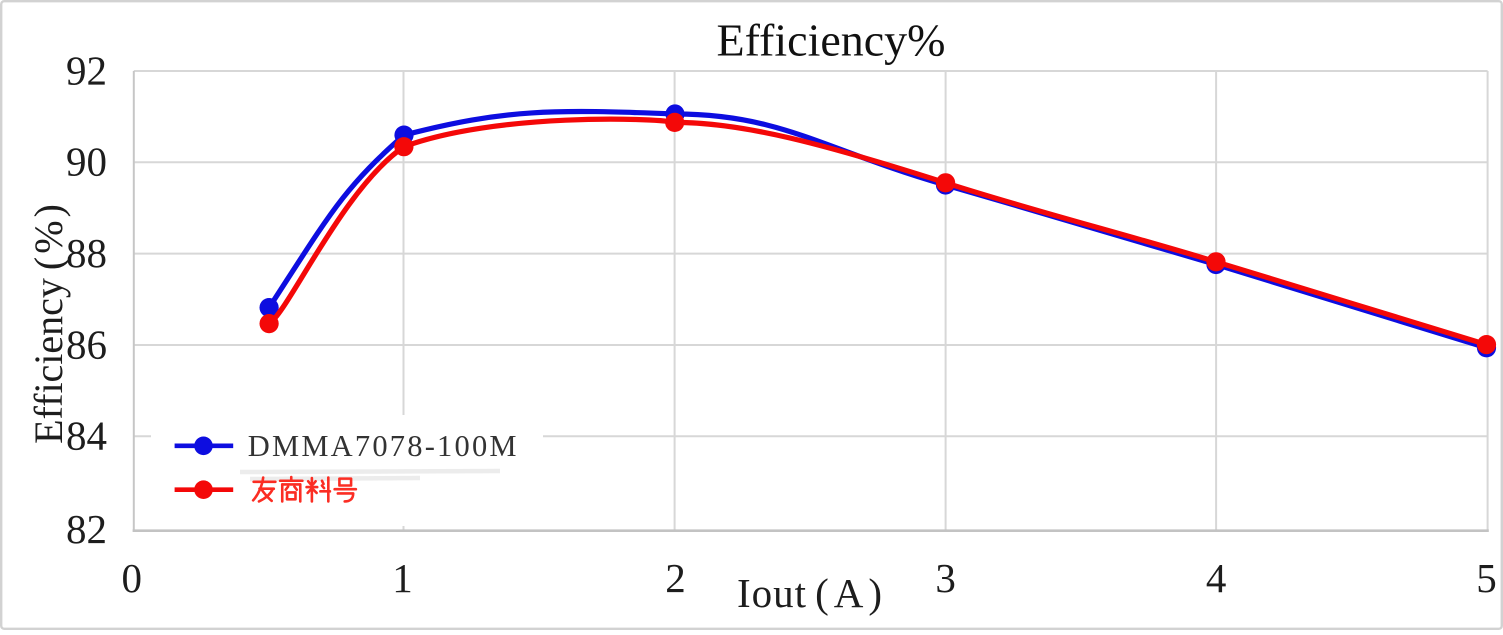  What do you see at coordinates (402, 578) in the screenshot?
I see `svg-text: 1` at bounding box center [402, 578].